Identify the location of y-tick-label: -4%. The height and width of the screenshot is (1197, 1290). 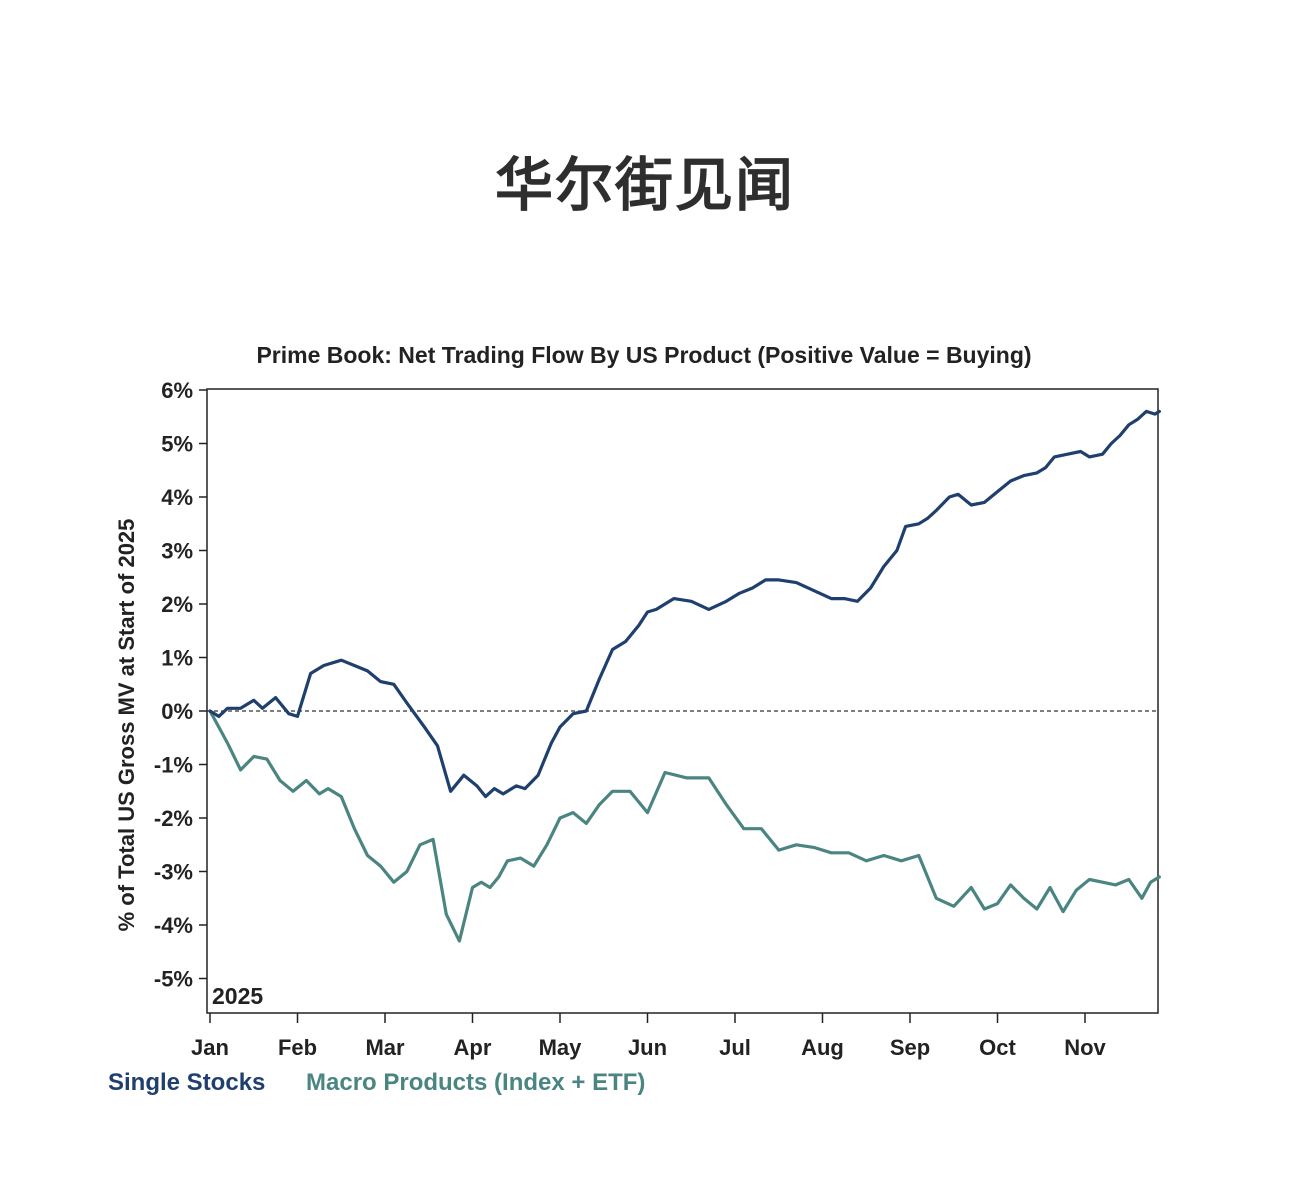
(173, 925).